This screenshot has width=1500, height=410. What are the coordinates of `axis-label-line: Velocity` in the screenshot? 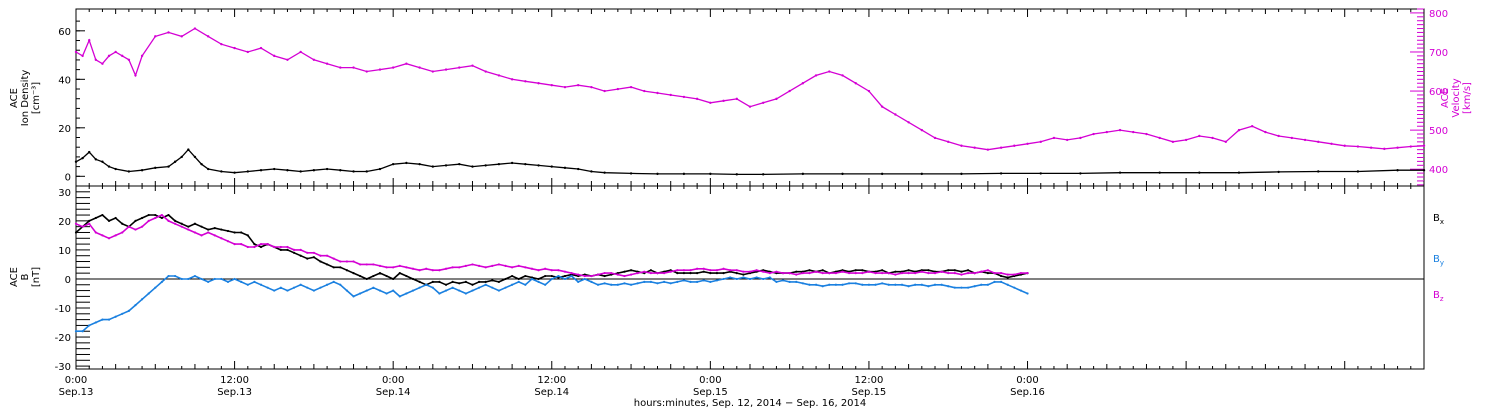 It's located at (1456, 97).